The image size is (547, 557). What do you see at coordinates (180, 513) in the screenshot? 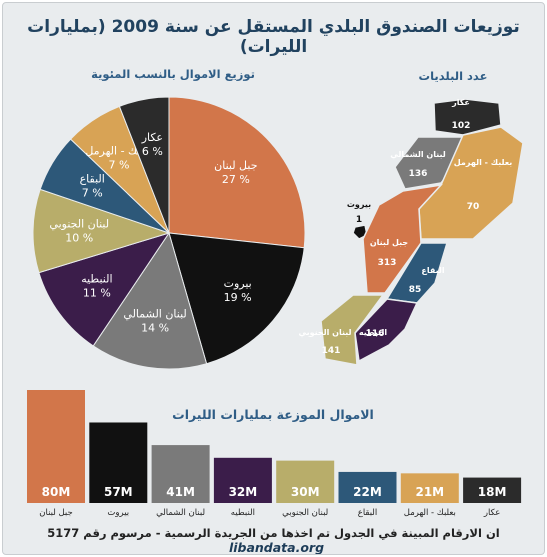
I see `bar-category-label: لبنان الشمالي` at bounding box center [180, 513].